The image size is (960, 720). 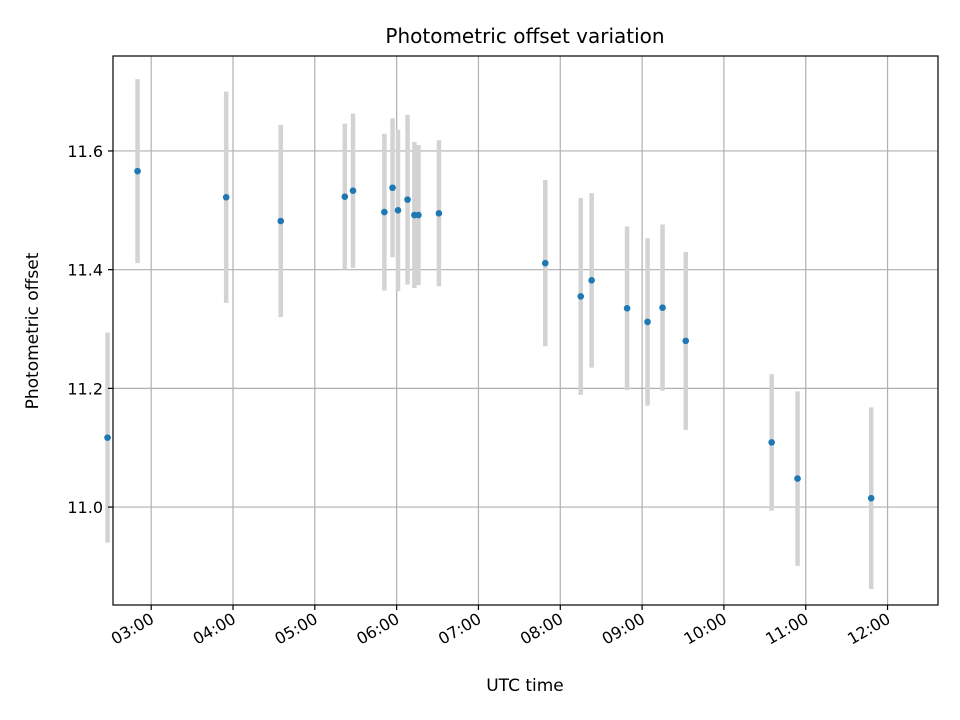 I want to click on y-tick-label: 11.2, so click(x=85, y=388).